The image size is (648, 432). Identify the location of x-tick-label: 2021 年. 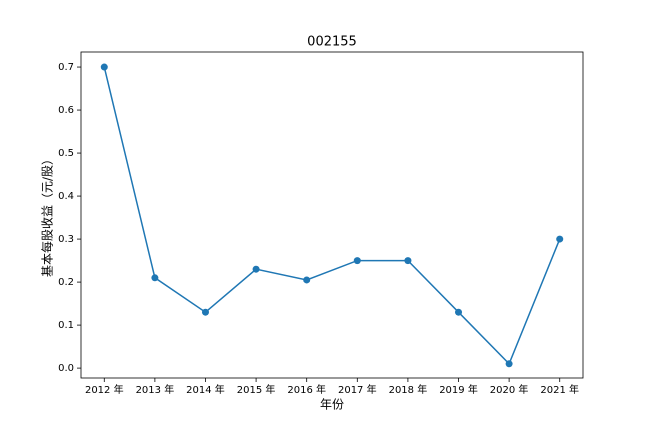
(559, 389).